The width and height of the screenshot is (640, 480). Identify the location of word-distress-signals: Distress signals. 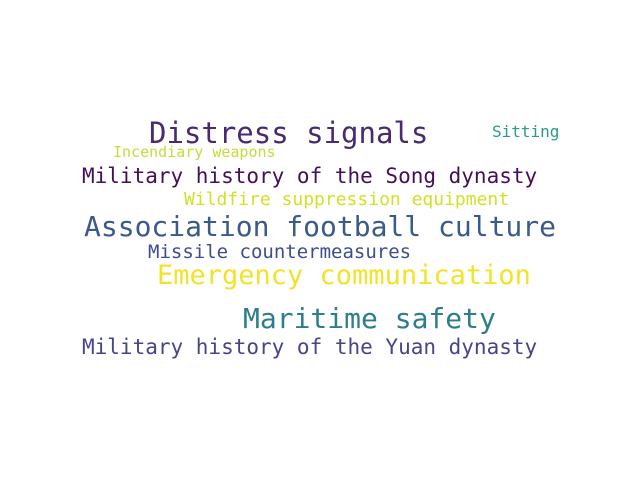
(289, 133).